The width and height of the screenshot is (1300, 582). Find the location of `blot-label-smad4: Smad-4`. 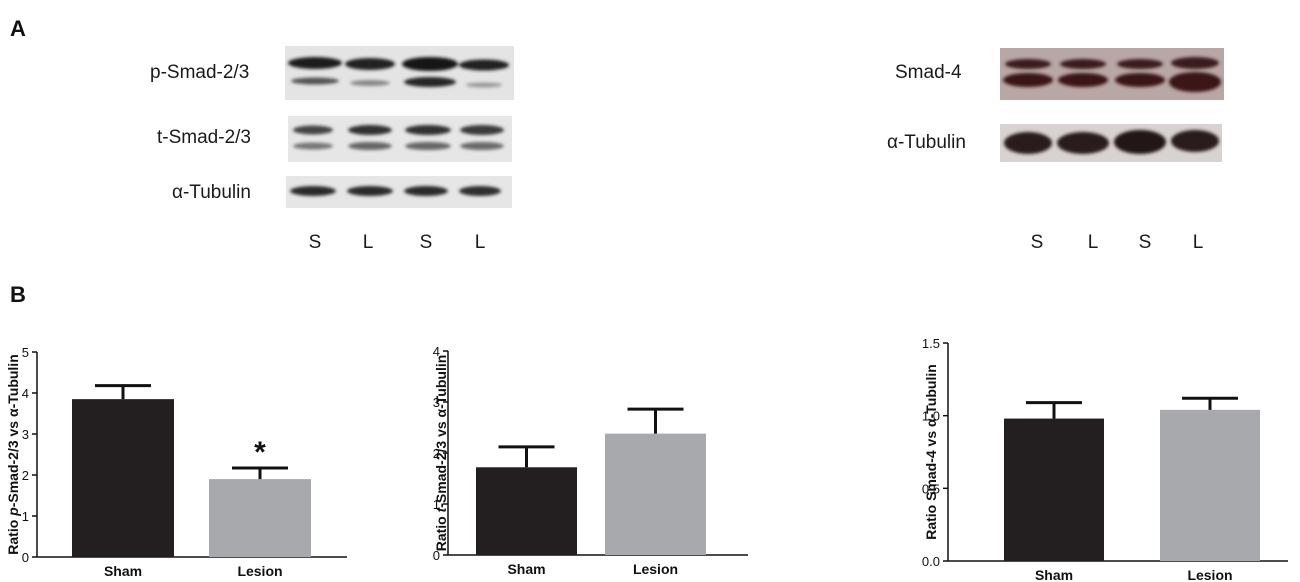

blot-label-smad4: Smad-4 is located at coordinates (928, 72).